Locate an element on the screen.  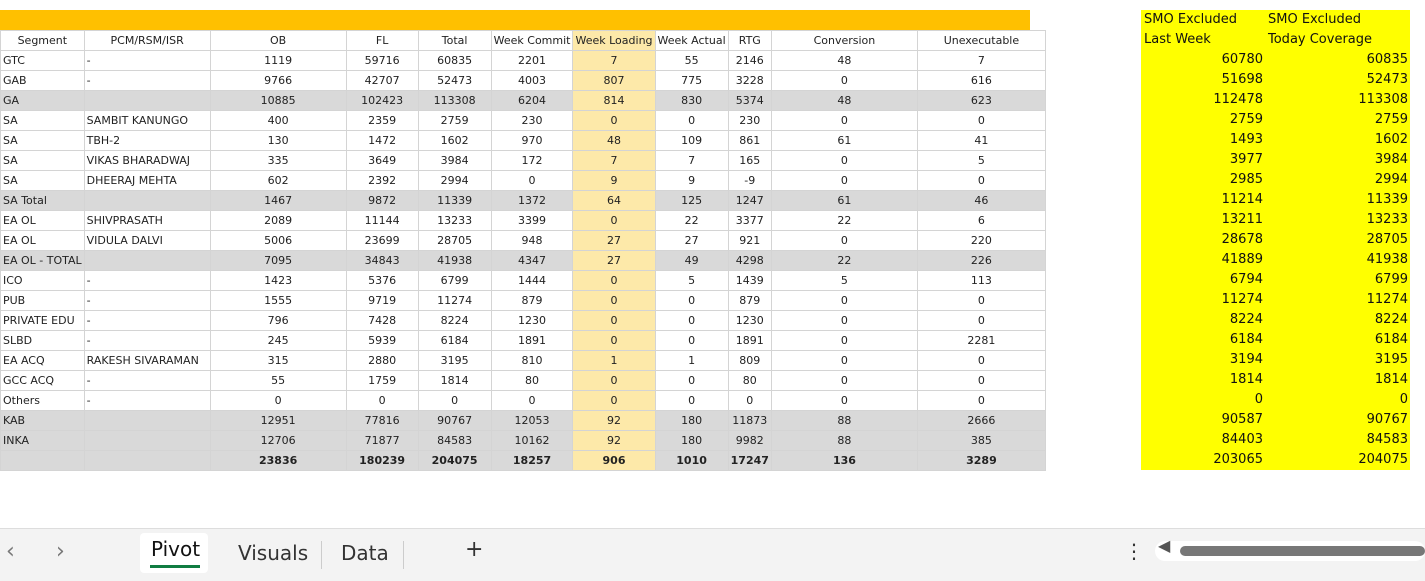
panel-value: 84403 is located at coordinates (1242, 439).